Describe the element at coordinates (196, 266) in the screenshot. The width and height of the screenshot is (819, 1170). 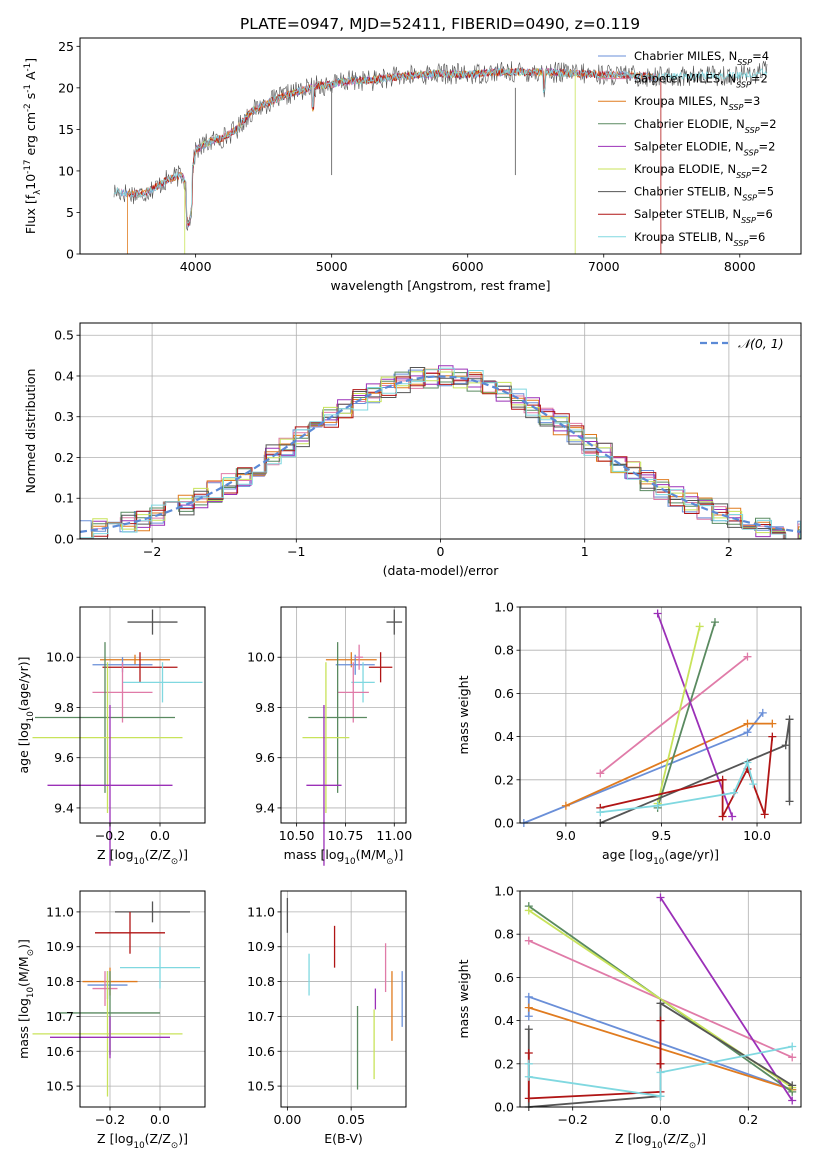
I see `x-tick-label: 4000` at that location.